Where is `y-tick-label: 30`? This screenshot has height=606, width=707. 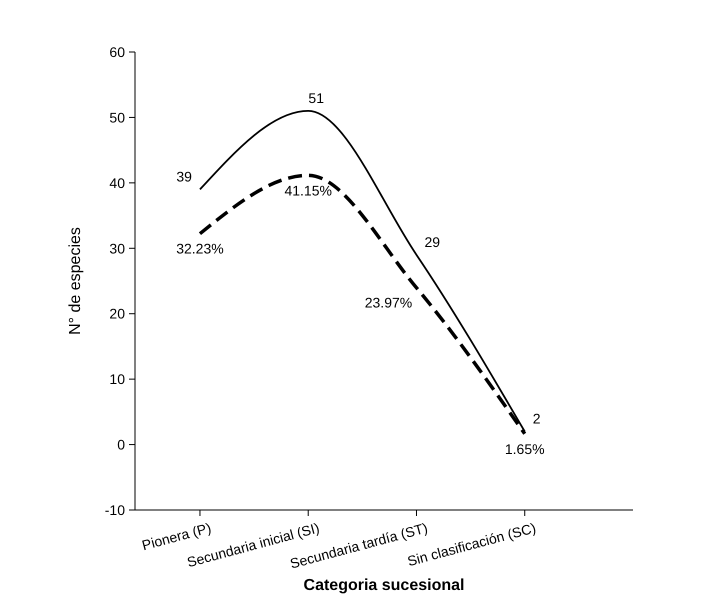
y-tick-label: 30 is located at coordinates (117, 248).